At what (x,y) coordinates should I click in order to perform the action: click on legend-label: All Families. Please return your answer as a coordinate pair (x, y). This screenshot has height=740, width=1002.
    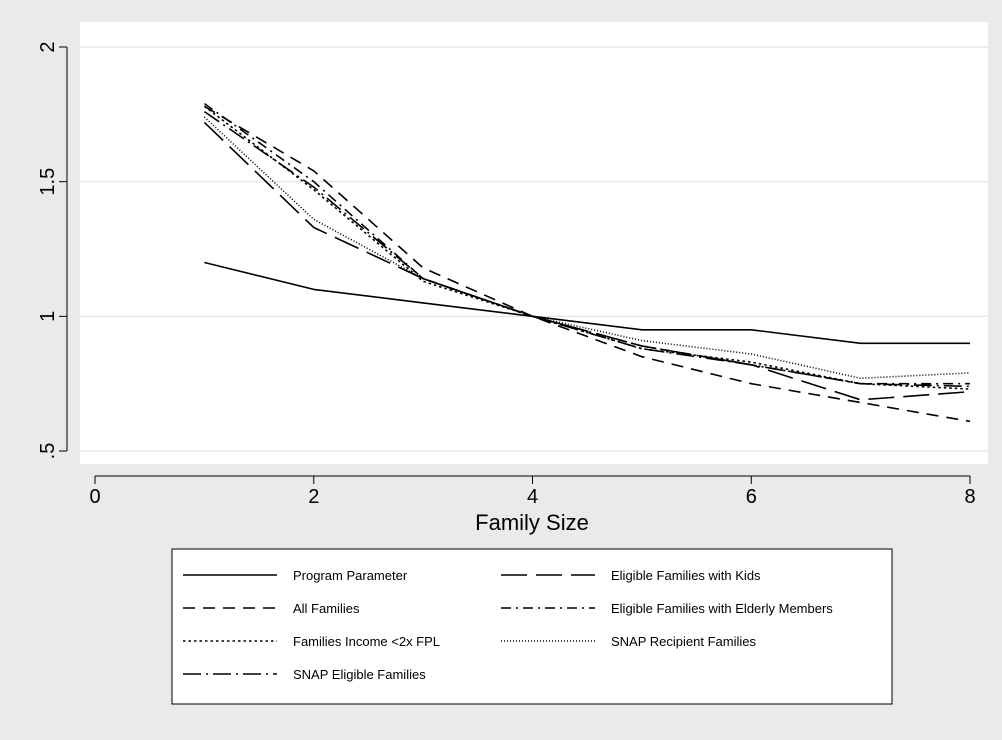
    Looking at the image, I should click on (326, 608).